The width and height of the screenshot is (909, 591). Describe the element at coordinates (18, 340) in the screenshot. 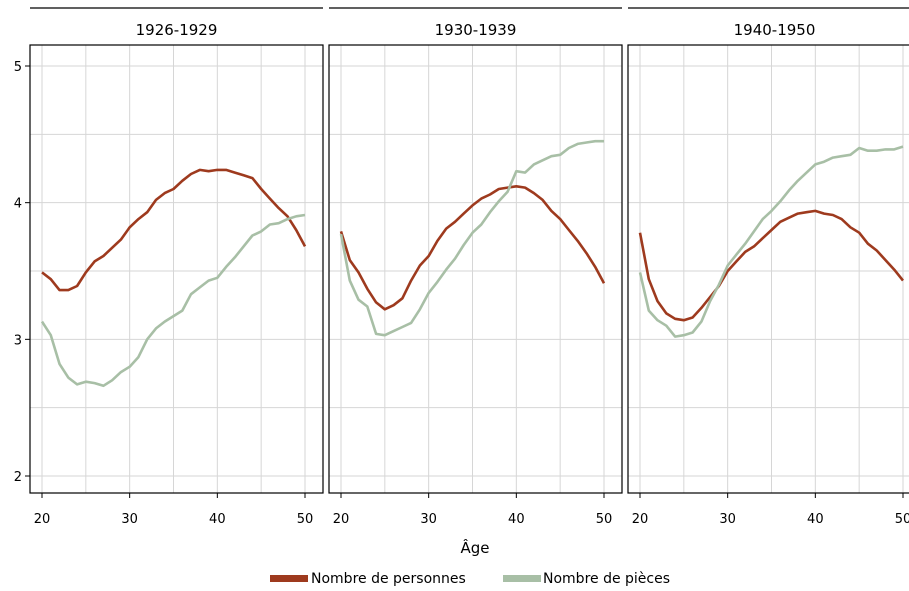

I see `y-tick-label: 3` at that location.